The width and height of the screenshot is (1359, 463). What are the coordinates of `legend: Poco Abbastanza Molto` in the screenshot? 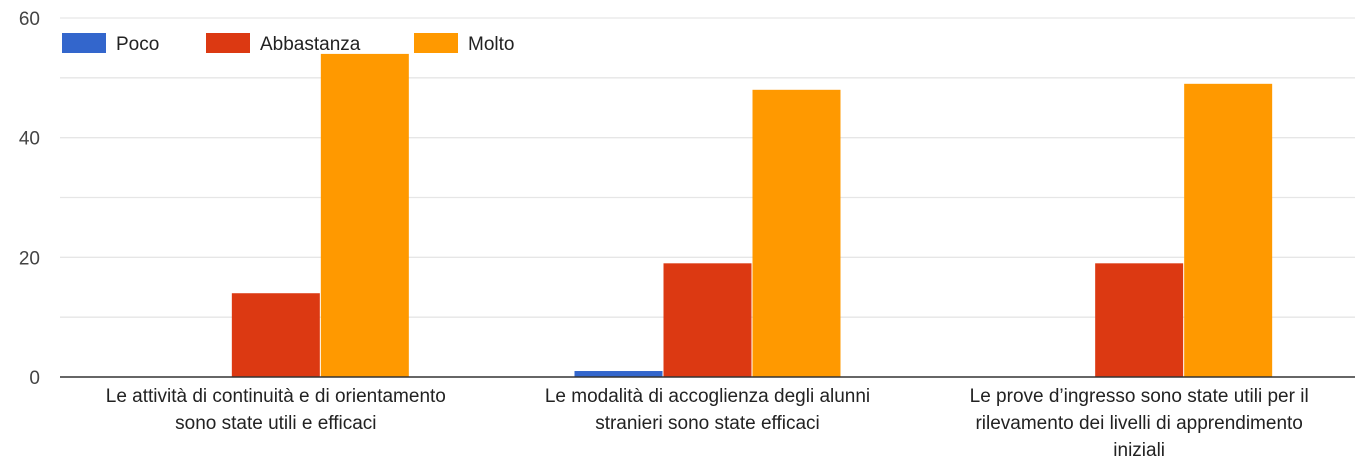 It's located at (288, 44).